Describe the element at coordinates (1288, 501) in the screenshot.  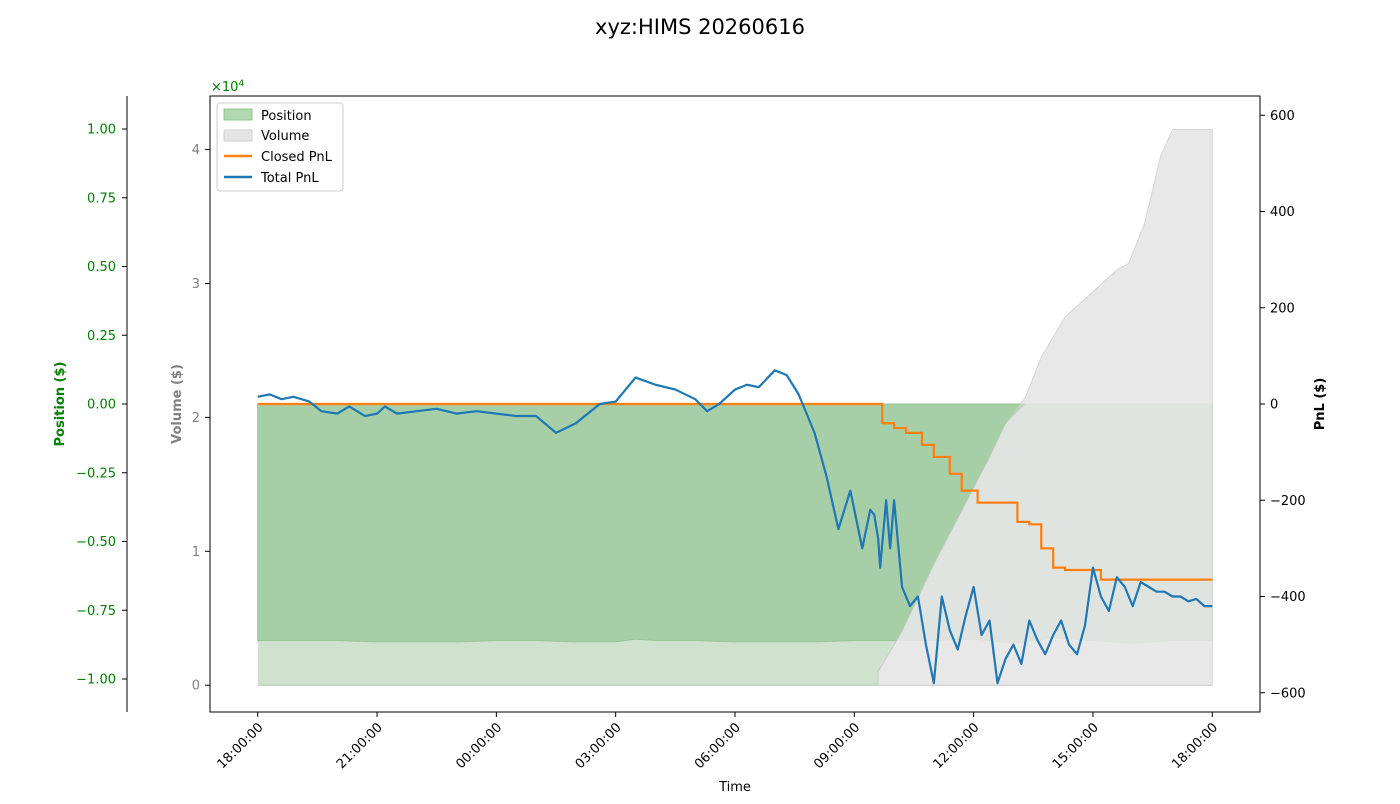
I see `pnl-tick-label: −200` at that location.